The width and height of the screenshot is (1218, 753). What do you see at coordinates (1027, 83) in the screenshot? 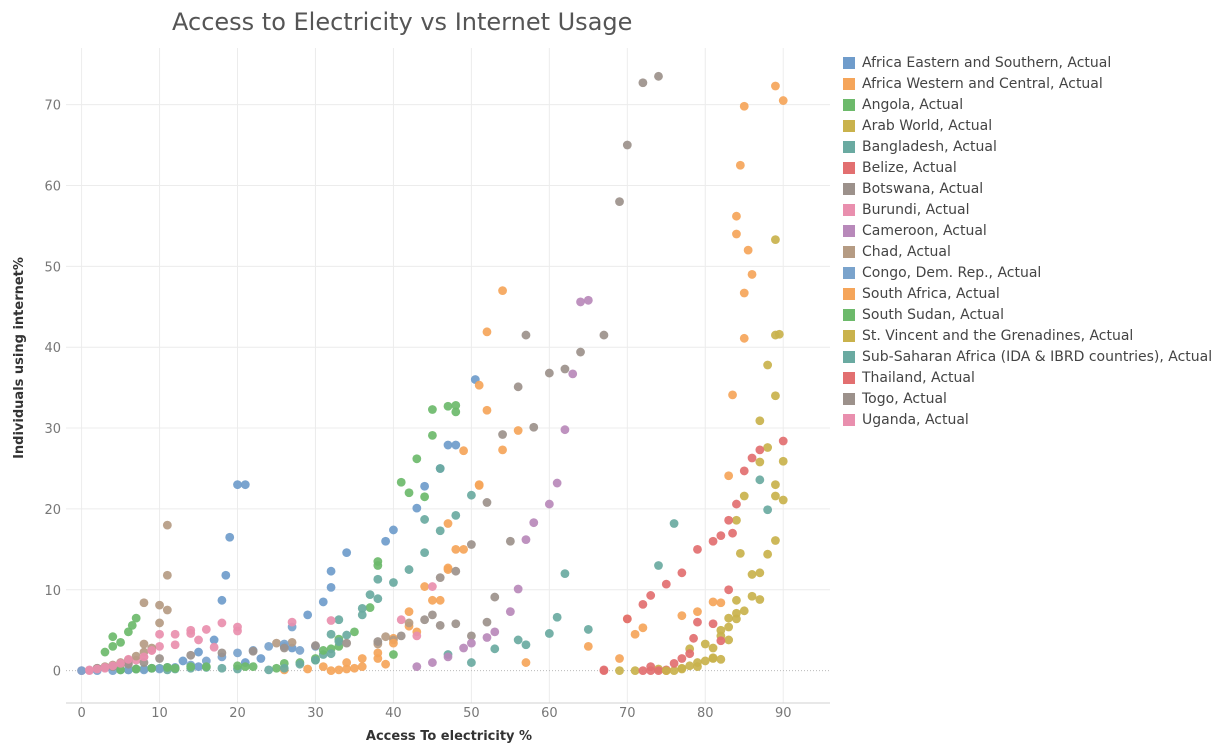
I see `legend-item: Africa Western and Central, Actual` at bounding box center [1027, 83].